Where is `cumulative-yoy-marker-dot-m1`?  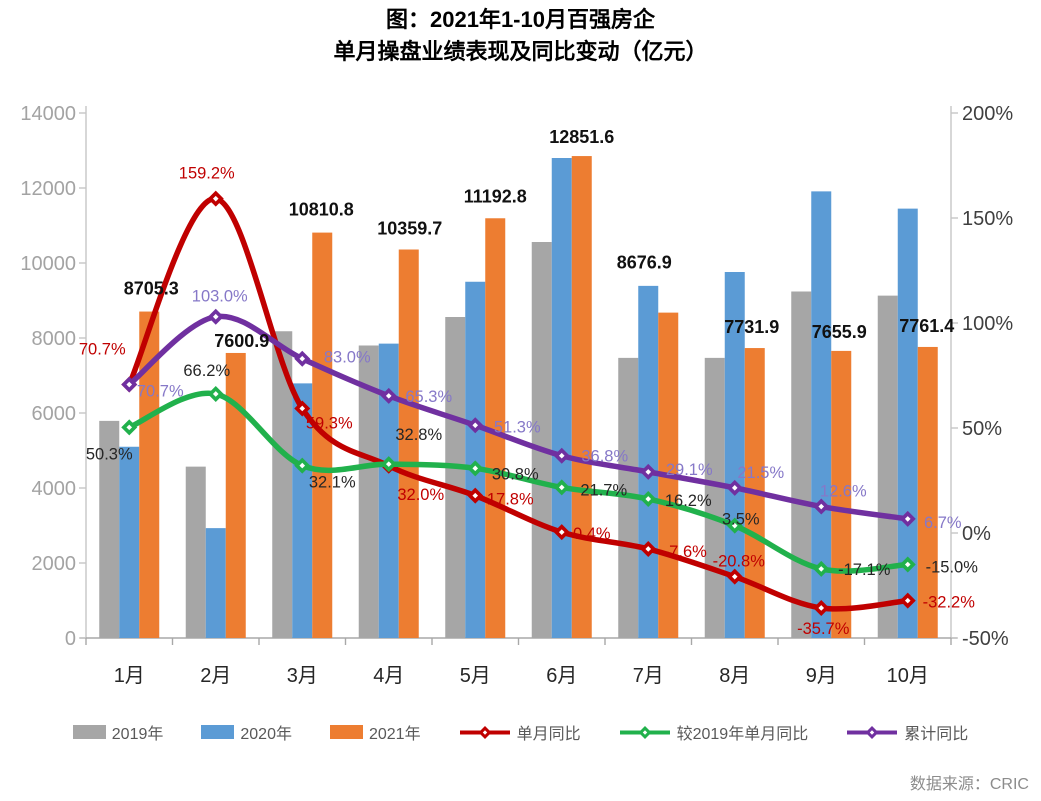 cumulative-yoy-marker-dot-m1 is located at coordinates (129, 384).